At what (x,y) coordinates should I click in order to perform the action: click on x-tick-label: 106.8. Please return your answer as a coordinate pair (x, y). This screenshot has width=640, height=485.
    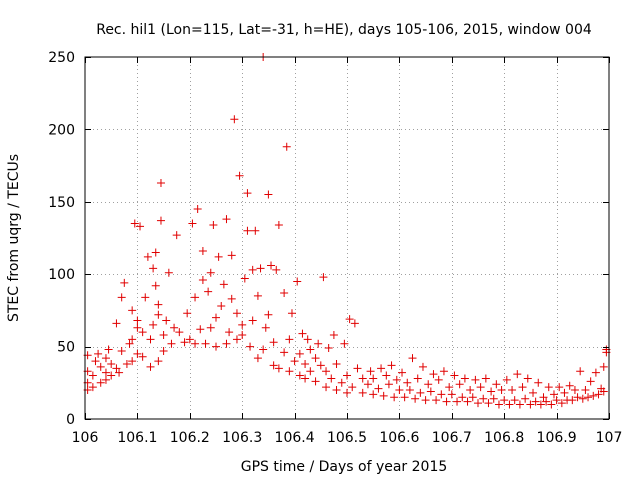
    Looking at the image, I should click on (504, 438).